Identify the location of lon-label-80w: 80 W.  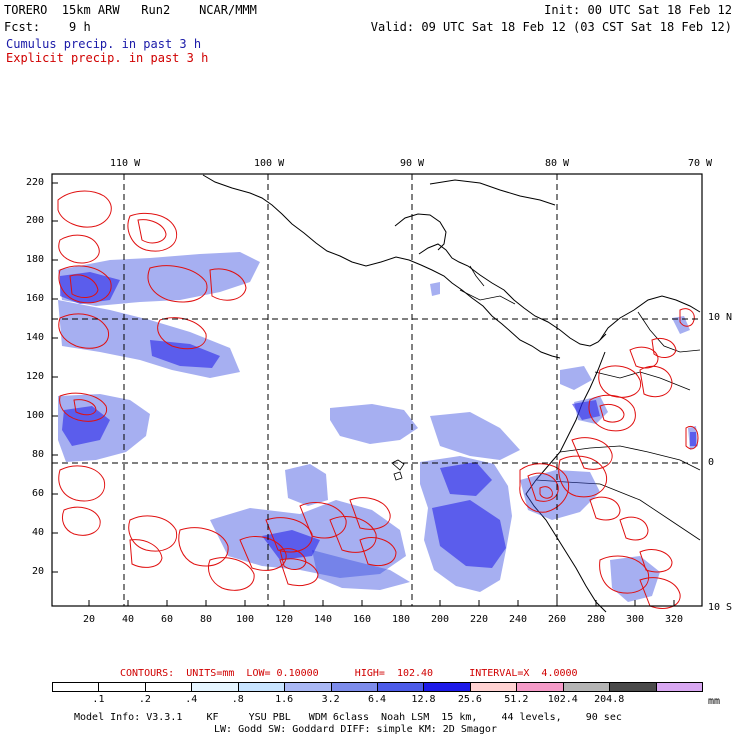
(557, 163).